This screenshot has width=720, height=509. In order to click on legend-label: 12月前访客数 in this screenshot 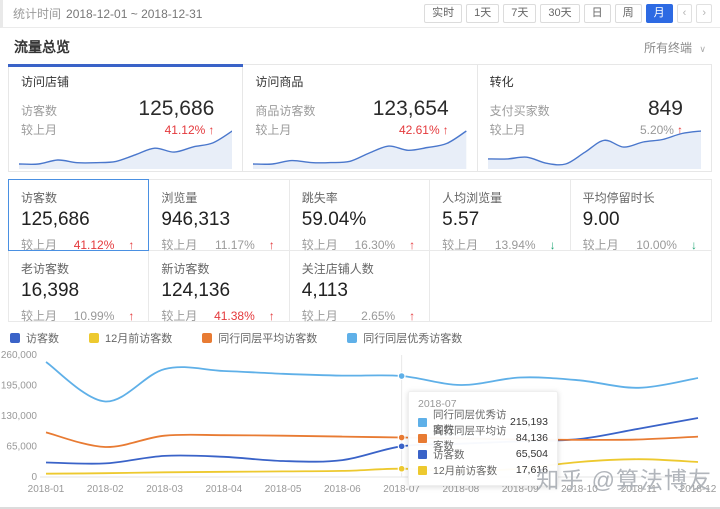, I will do `click(139, 339)`.